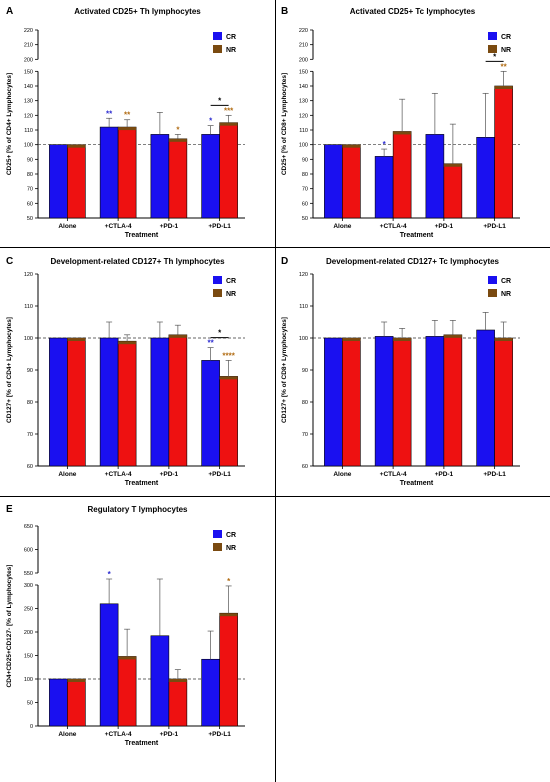  Describe the element at coordinates (9, 11) in the screenshot. I see `panel-letter: A` at that location.